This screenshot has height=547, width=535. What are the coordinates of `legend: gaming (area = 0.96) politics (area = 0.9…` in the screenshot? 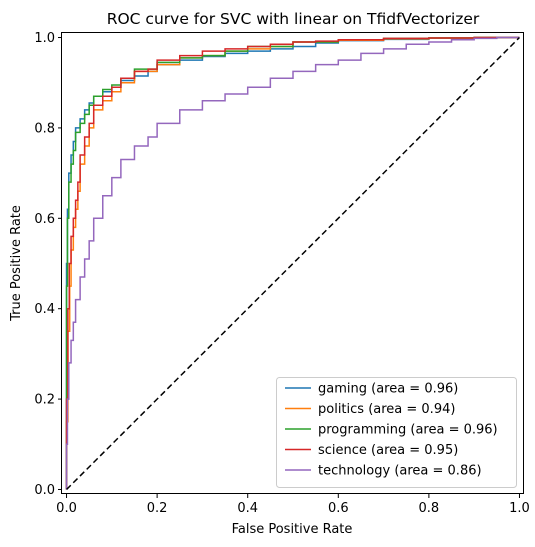 It's located at (396, 432).